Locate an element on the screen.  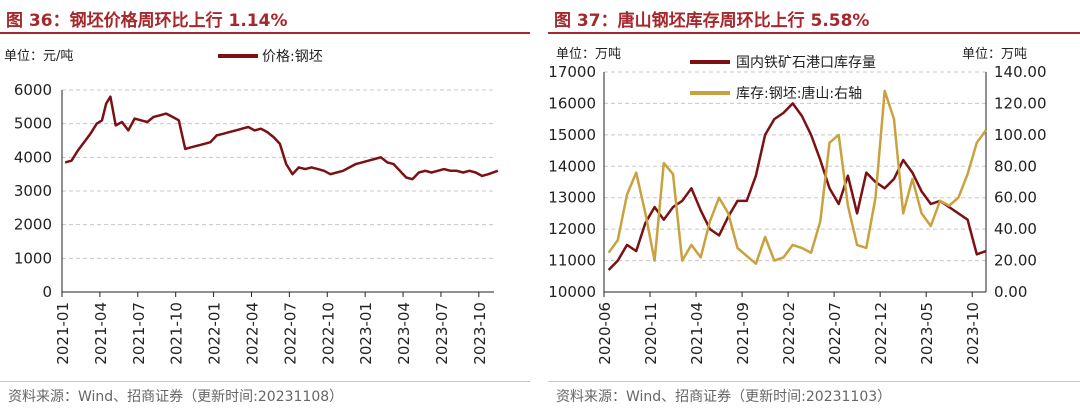
y-right-tick-label: 0.00 is located at coordinates (1010, 292).